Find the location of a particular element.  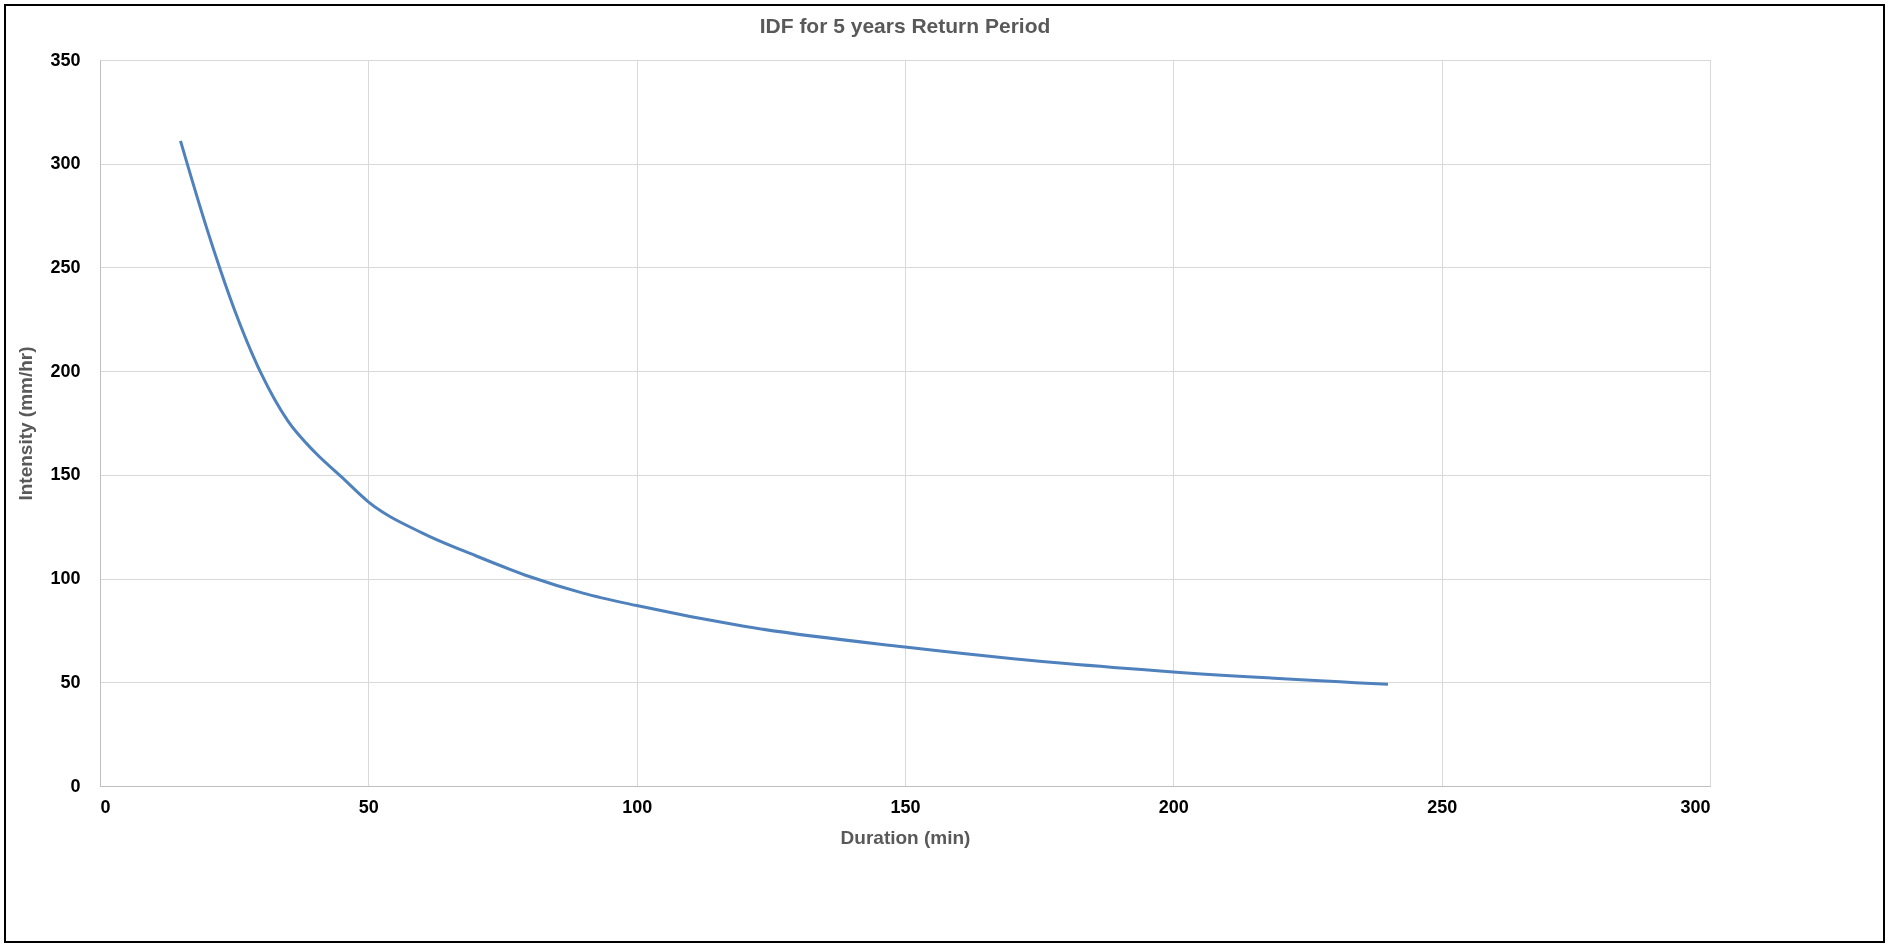

x-tick-label: 150 is located at coordinates (905, 806).